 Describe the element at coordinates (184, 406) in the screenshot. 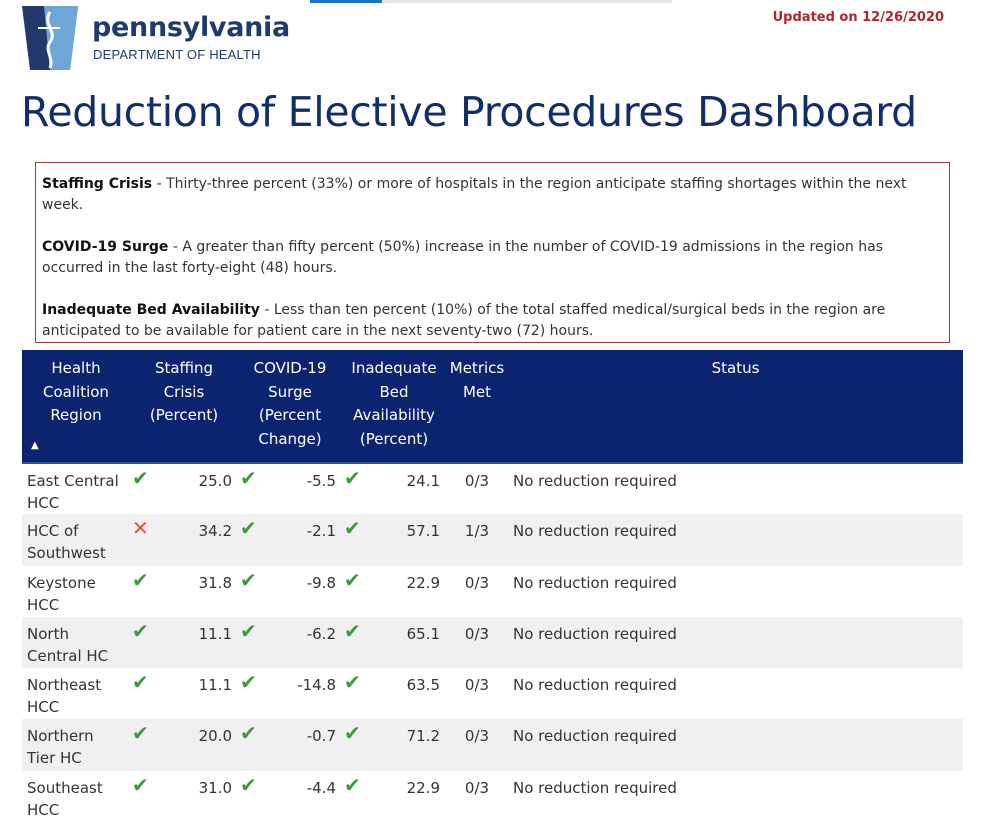

I see `header-staffing: Staffing Crisis (Percent)` at that location.